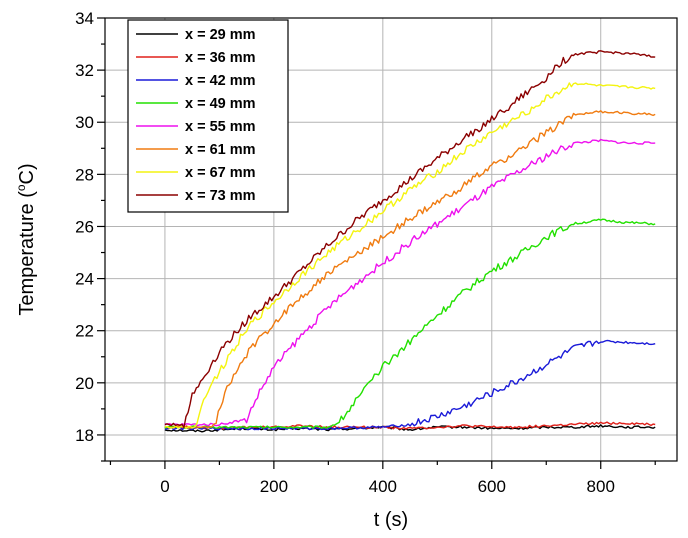 This screenshot has width=688, height=538. I want to click on legend-label: x = 36 mm, so click(220, 58).